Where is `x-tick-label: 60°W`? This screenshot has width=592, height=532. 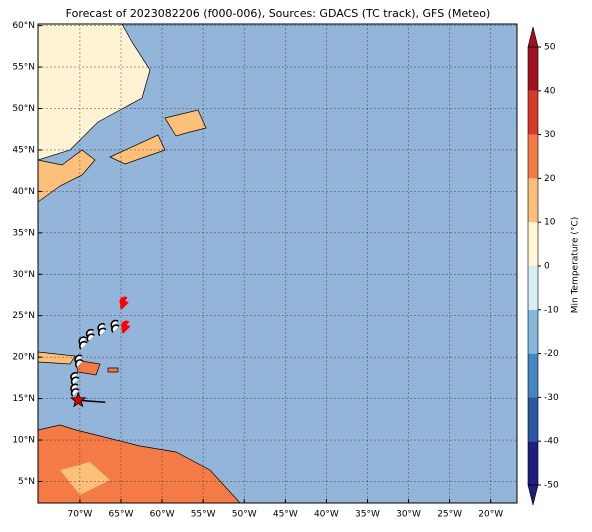
x-tick-label: 60°W is located at coordinates (162, 515).